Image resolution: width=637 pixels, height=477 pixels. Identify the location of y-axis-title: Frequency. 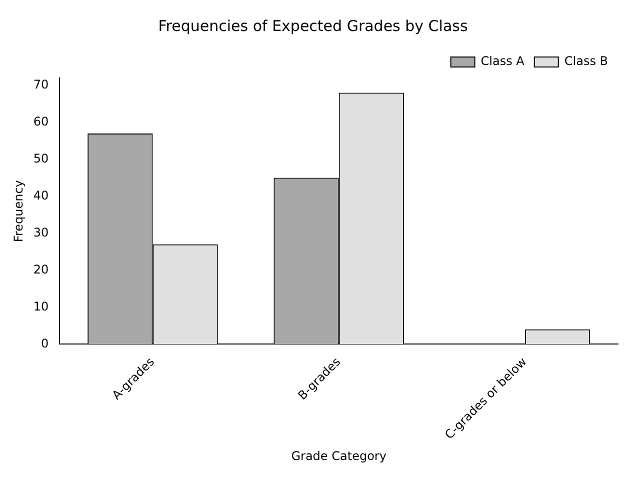
(18, 211).